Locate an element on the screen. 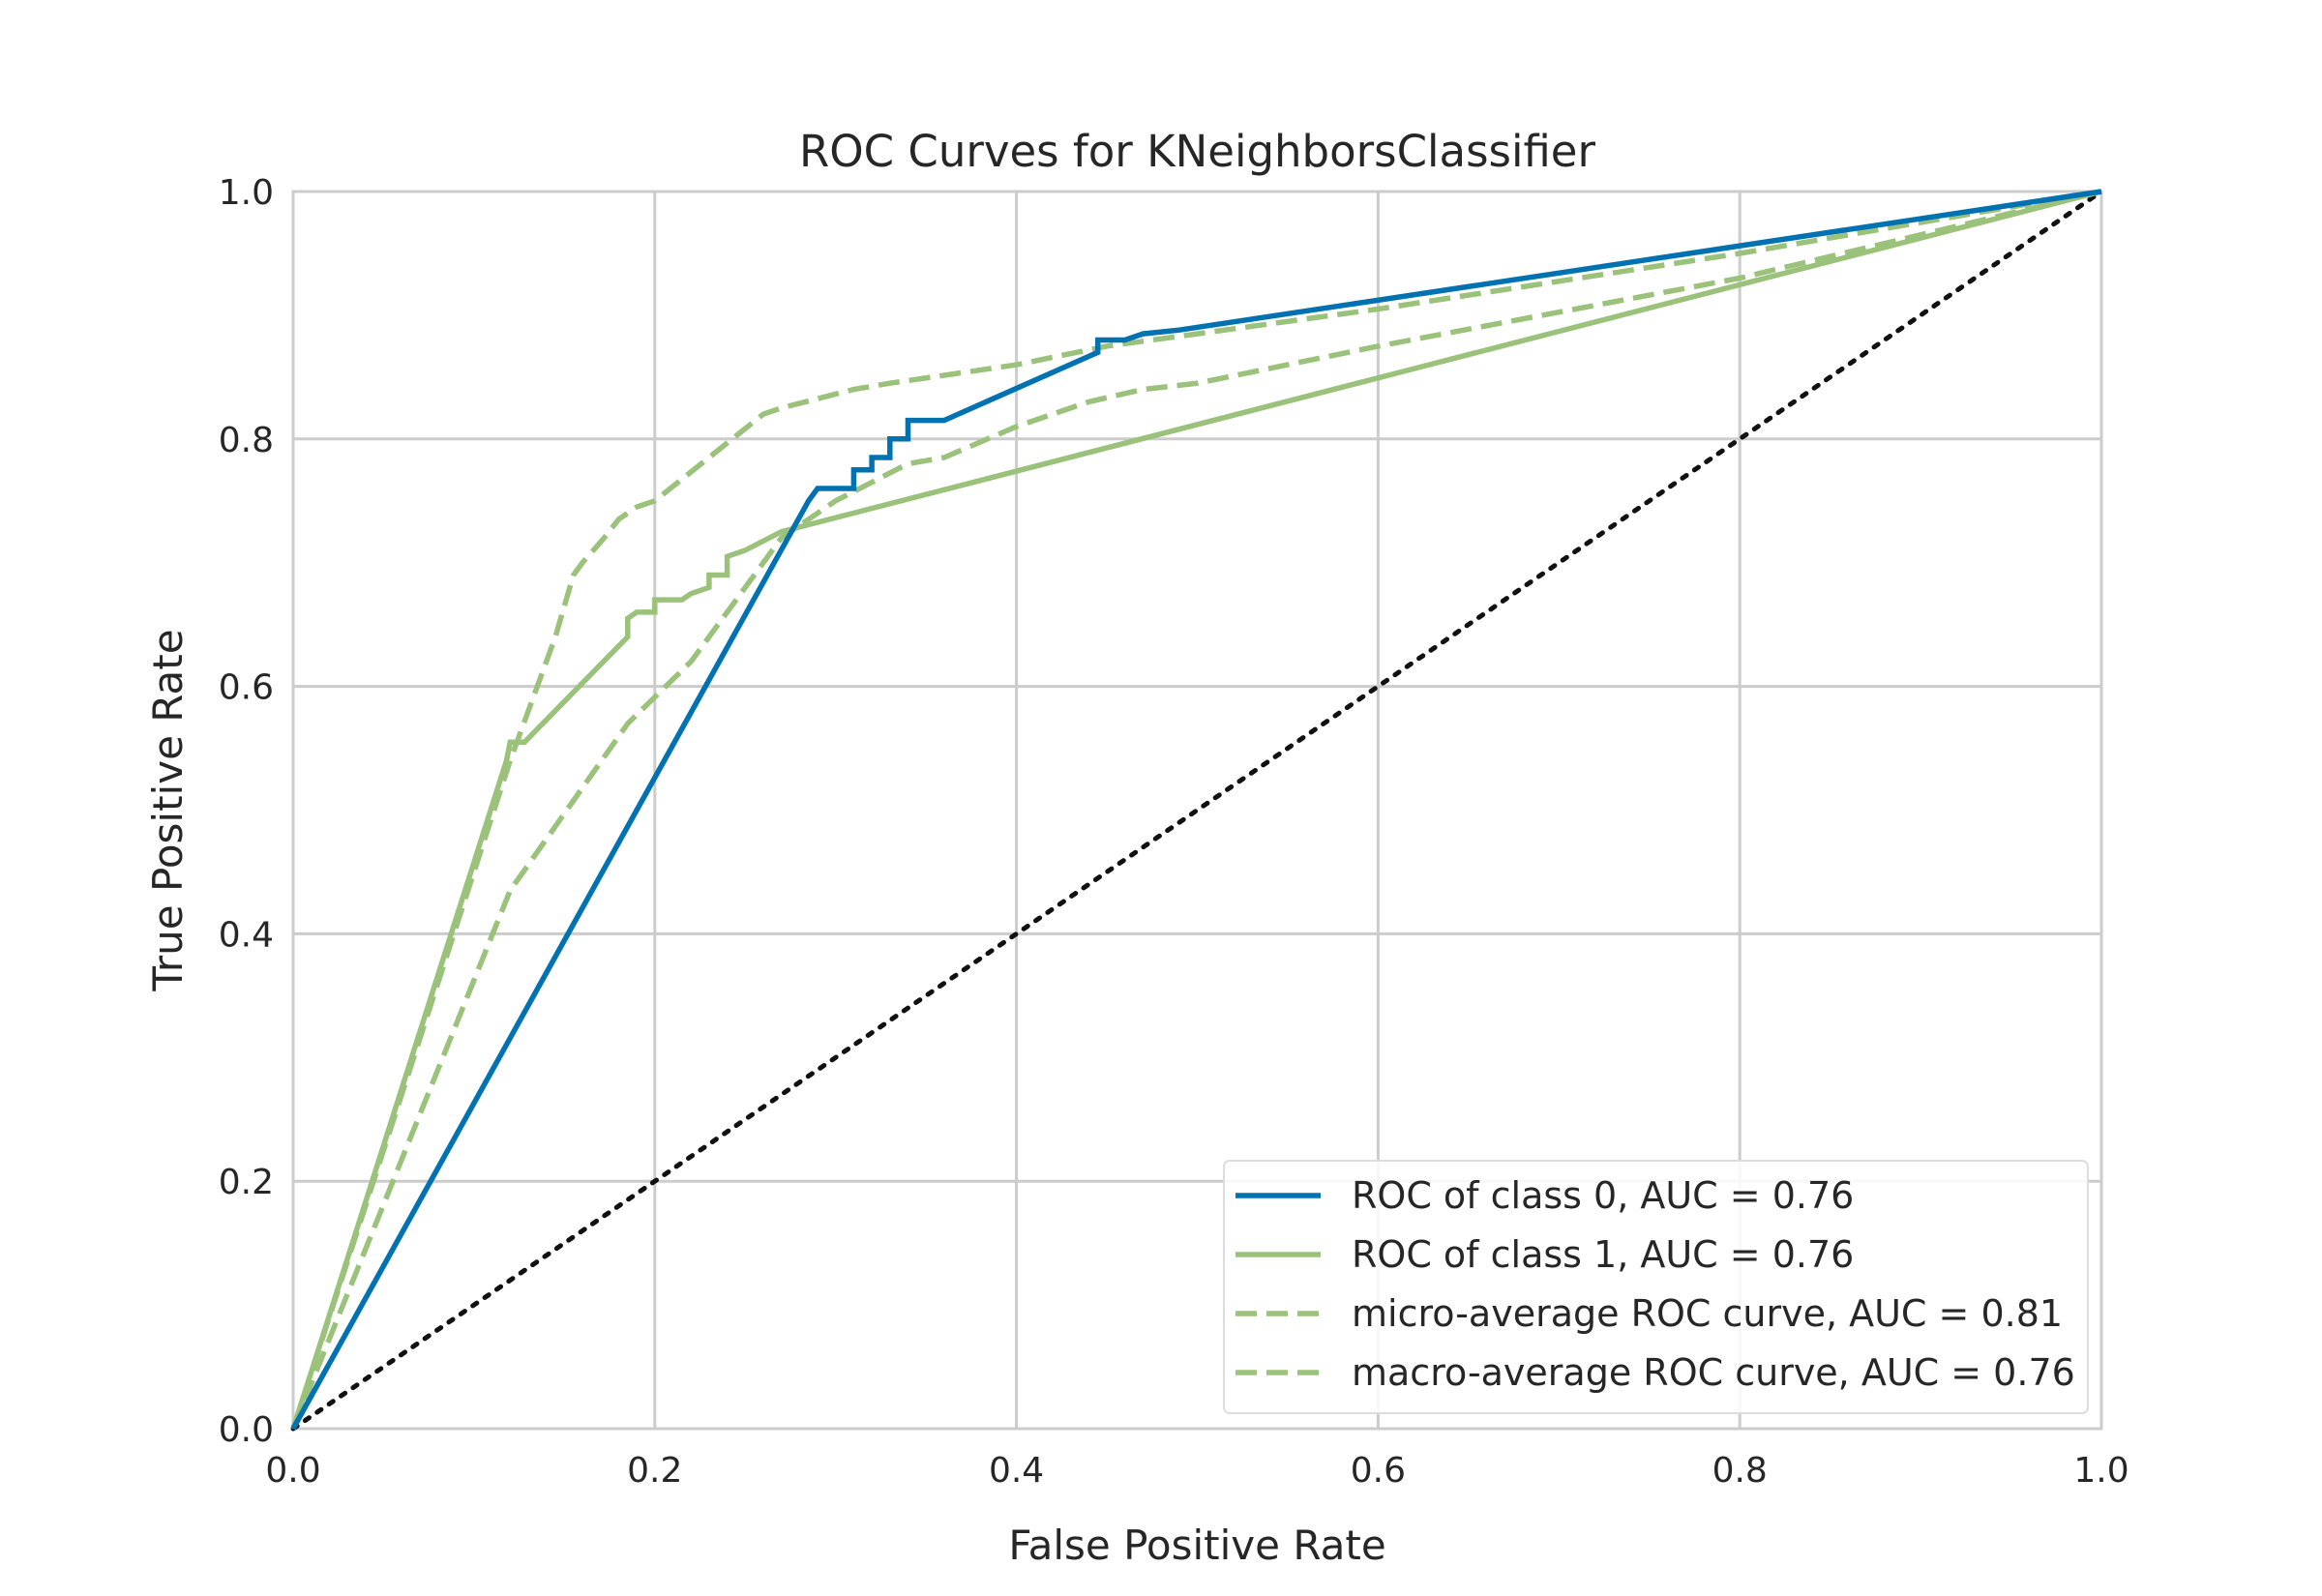 The width and height of the screenshot is (2322, 1596). chart-title: ROC Curves for KNeighborsClassifier is located at coordinates (1197, 151).